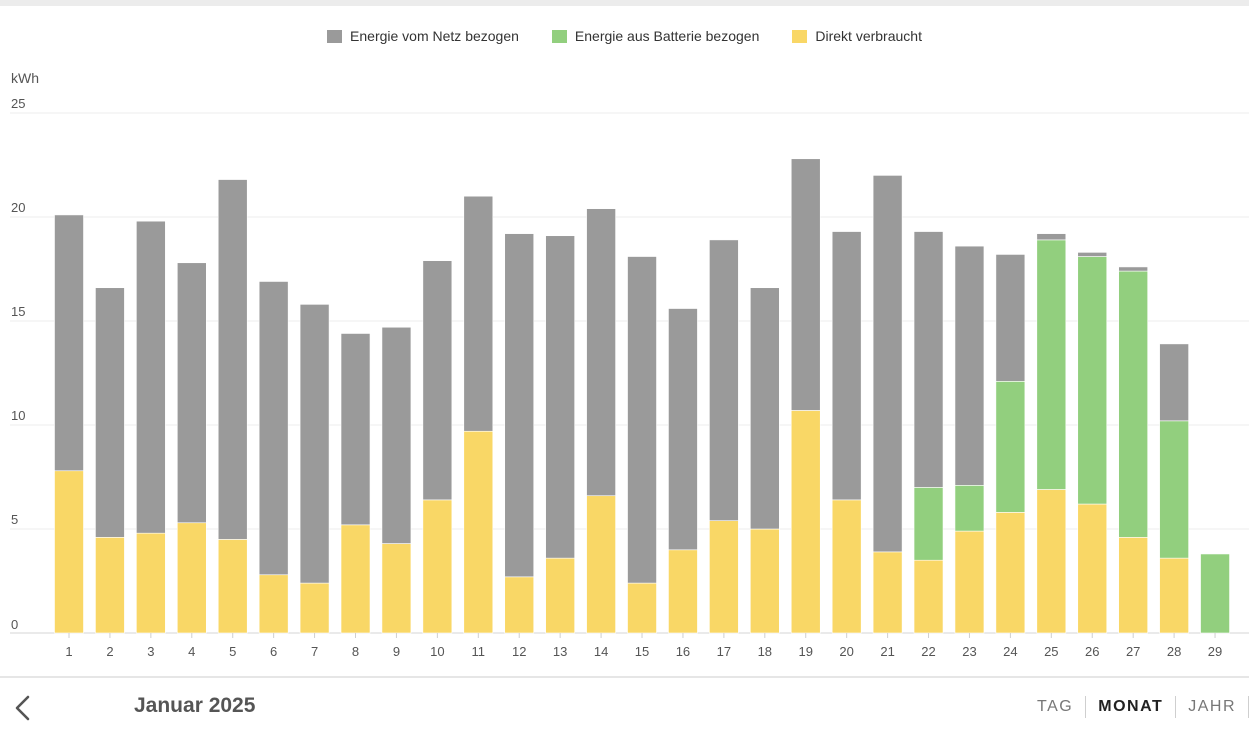 The image size is (1249, 730). I want to click on y-tick-label: 10, so click(18, 415).